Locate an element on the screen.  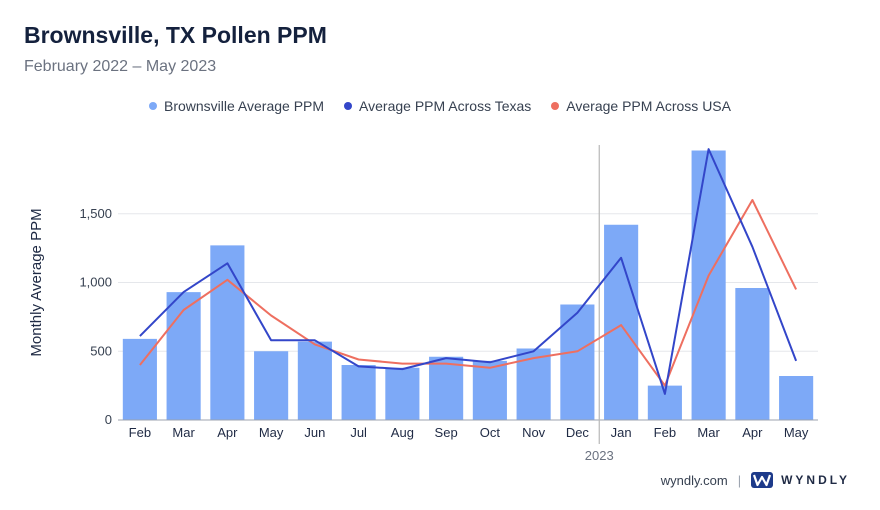
brand: WYNDLY is located at coordinates (800, 480).